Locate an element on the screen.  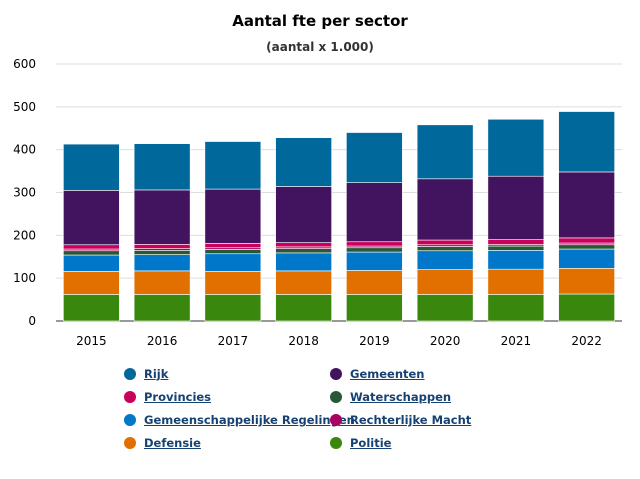
y-tick-label: 100 is located at coordinates (24, 278).